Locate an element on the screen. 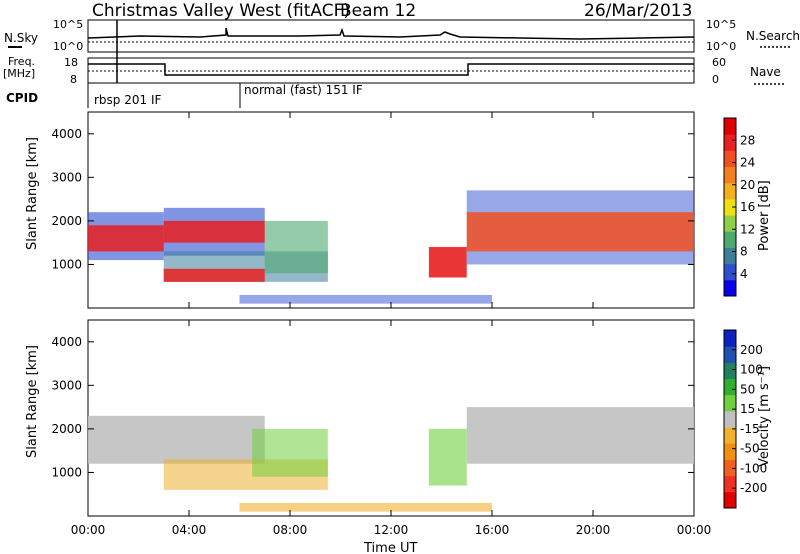  cpid-label: CPID is located at coordinates (22, 98).